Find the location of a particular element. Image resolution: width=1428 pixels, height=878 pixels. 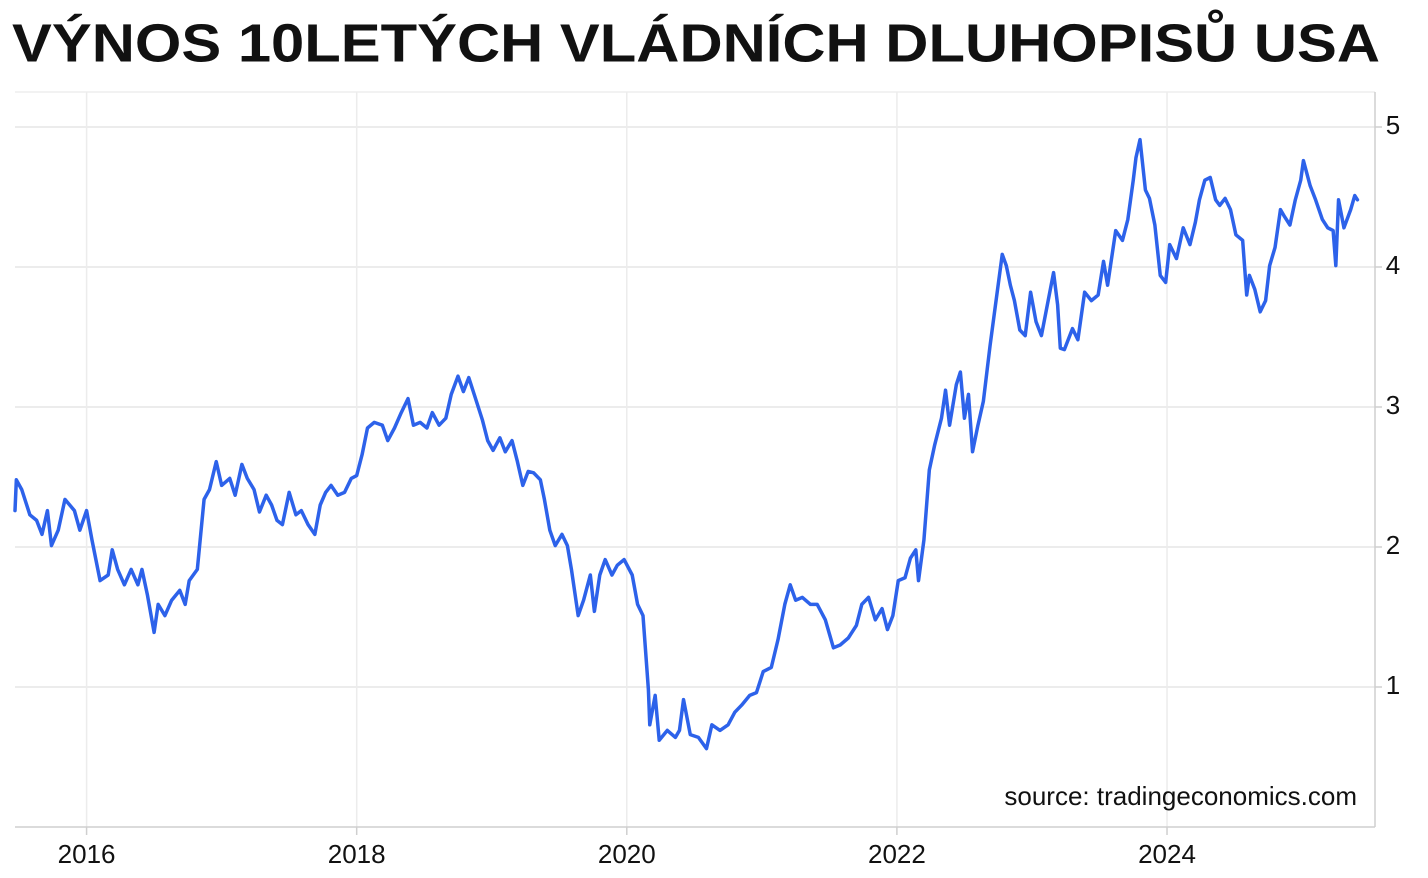

x-tick-label: 2016 is located at coordinates (87, 854).